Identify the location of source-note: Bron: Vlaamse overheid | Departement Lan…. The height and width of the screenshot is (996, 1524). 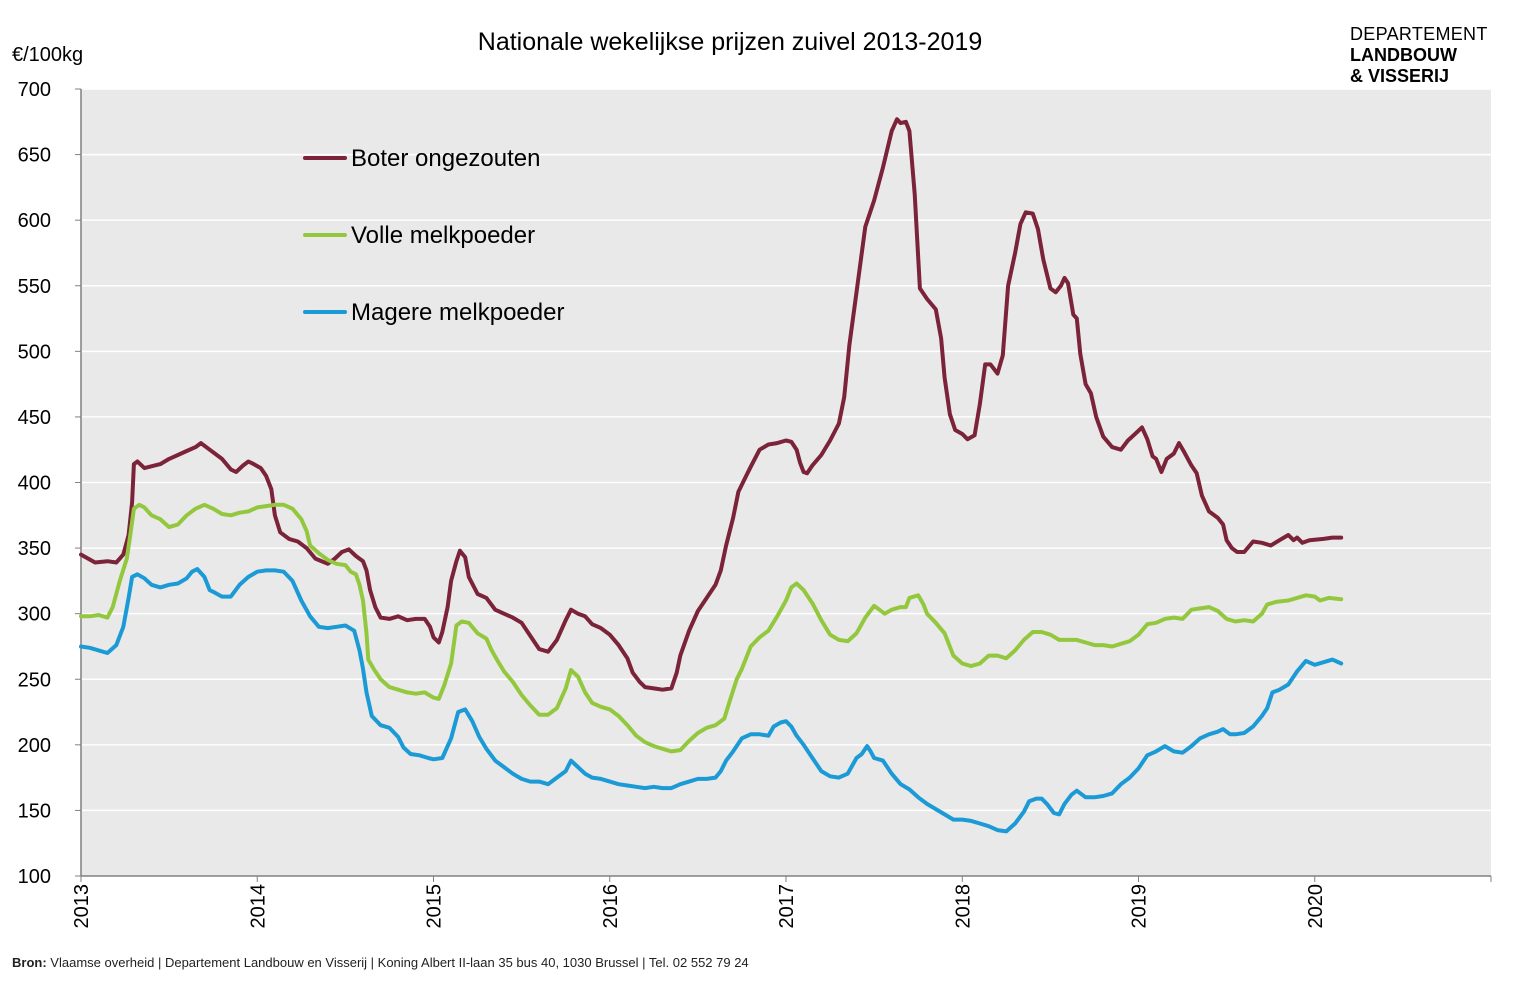
(380, 962).